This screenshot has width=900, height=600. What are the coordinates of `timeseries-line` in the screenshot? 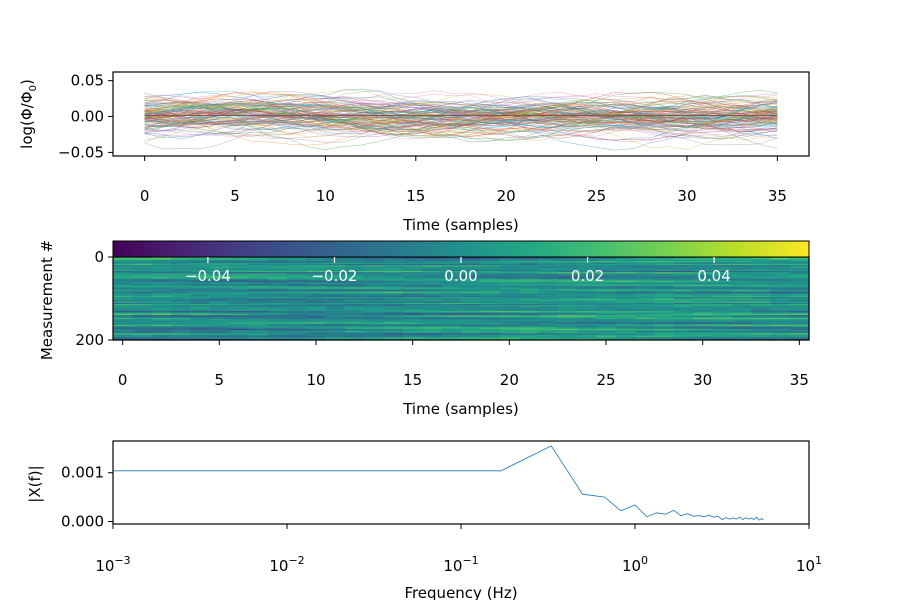 It's located at (461, 121).